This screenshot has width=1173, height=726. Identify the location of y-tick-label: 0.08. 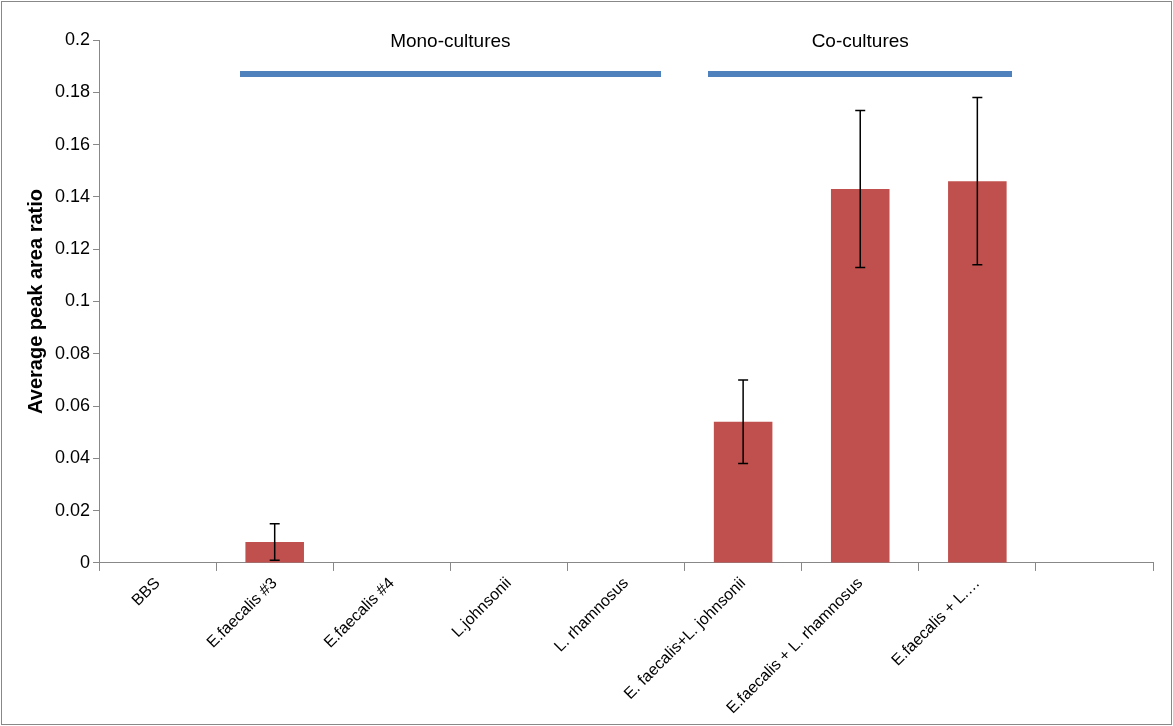
(72, 352).